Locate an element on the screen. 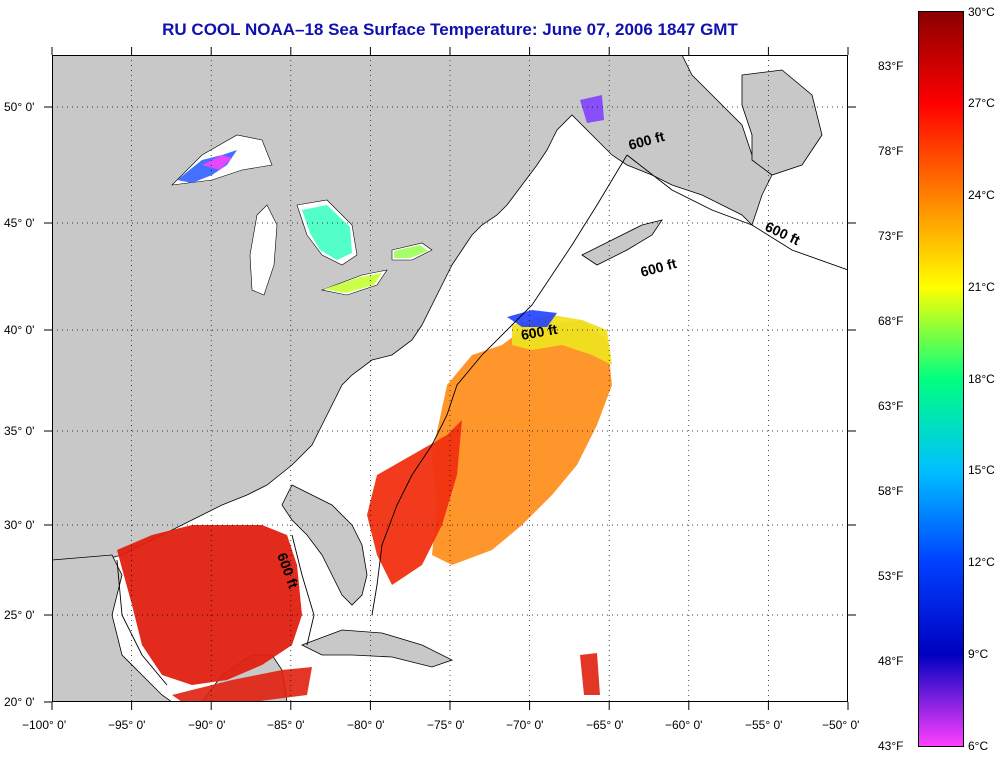  sst-gulf-of-mexico is located at coordinates (209, 605).